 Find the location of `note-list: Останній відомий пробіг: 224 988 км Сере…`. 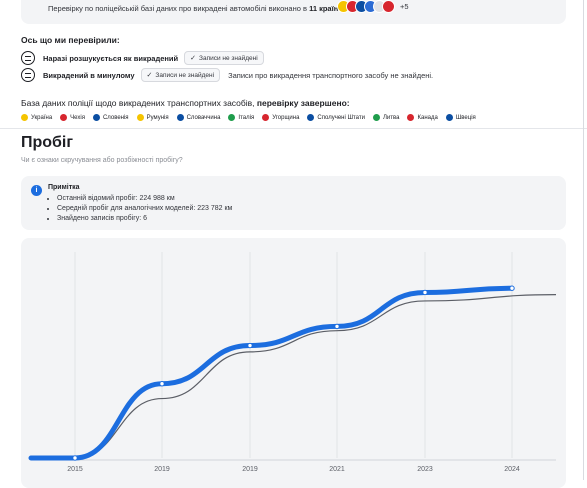

note-list: Останній відомий пробіг: 224 988 км Сере… is located at coordinates (140, 209).